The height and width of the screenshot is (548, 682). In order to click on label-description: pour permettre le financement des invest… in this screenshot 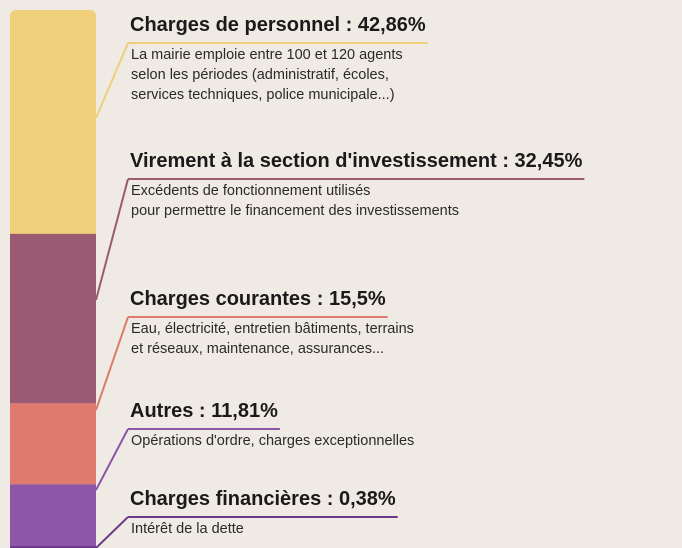, I will do `click(295, 211)`.